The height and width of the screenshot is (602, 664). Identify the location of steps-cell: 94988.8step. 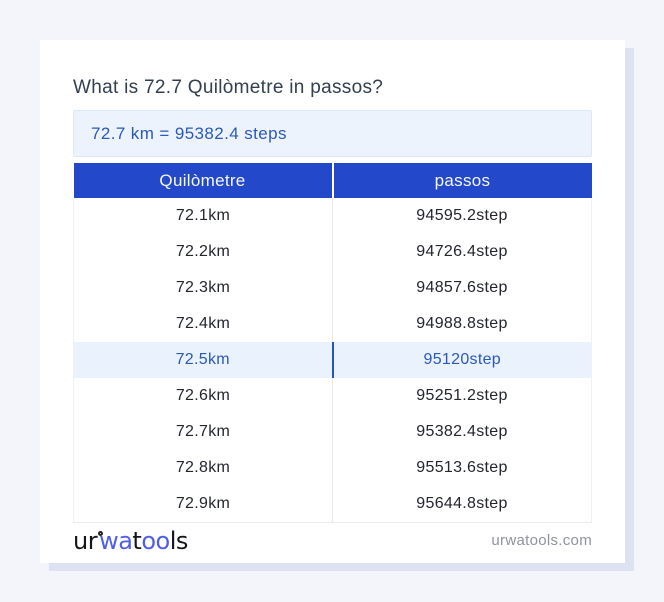
(462, 324).